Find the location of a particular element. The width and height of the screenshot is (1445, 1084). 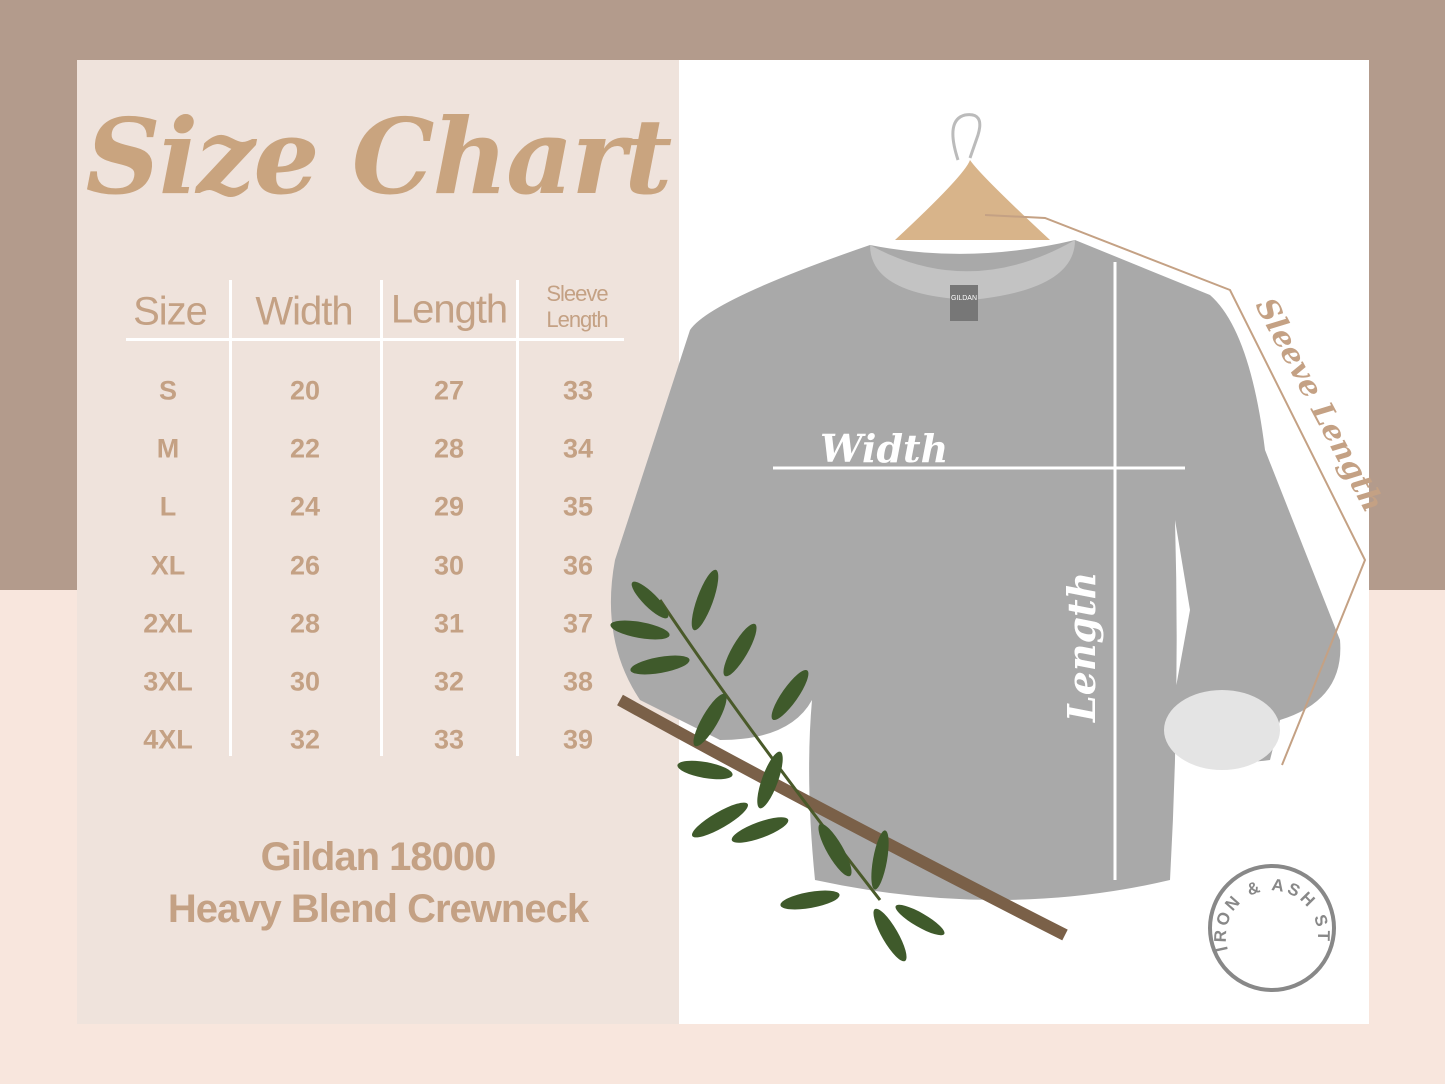

measurement-cell: 38 is located at coordinates (578, 681).